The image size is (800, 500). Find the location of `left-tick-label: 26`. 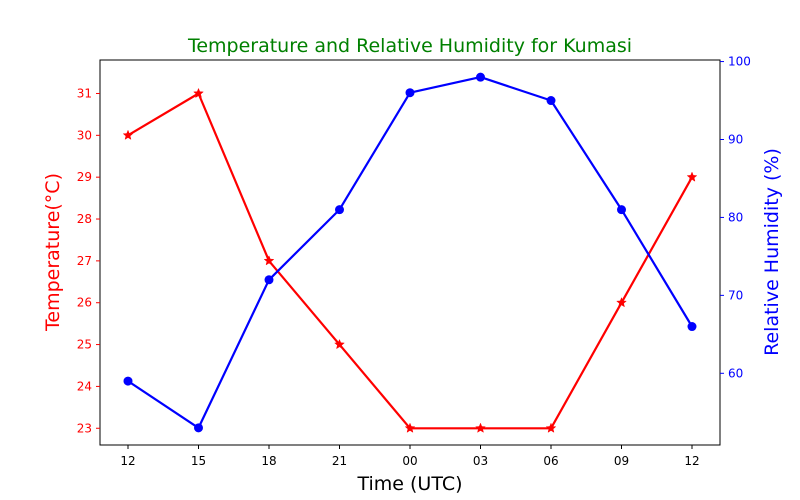

left-tick-label: 26 is located at coordinates (84, 303).